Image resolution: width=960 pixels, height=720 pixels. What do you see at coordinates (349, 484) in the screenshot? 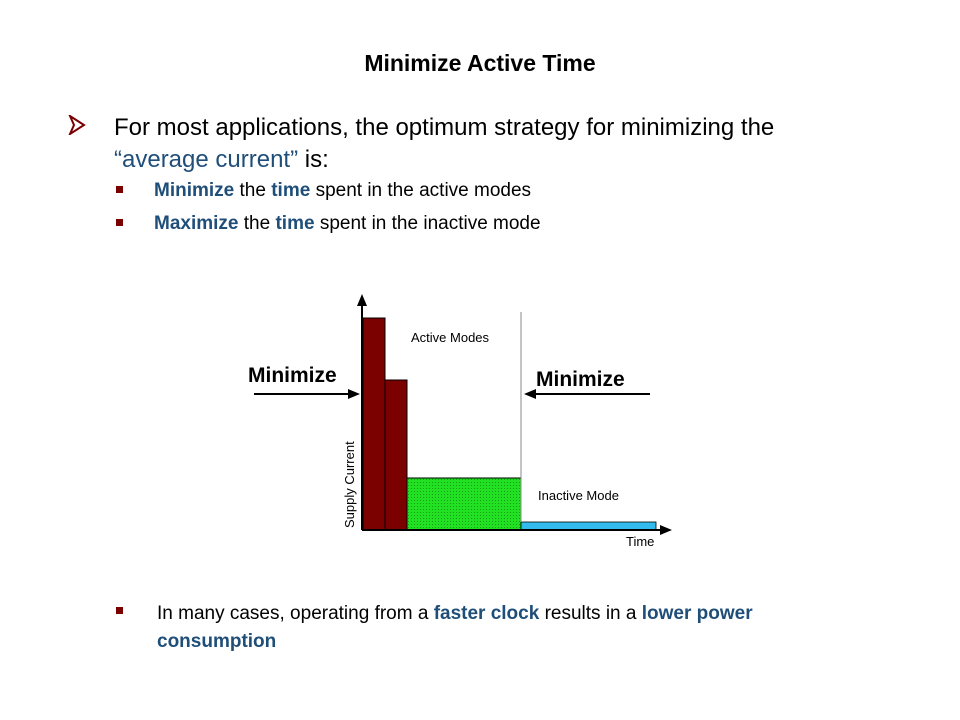
I see `y-axis-label: Supply Current` at bounding box center [349, 484].